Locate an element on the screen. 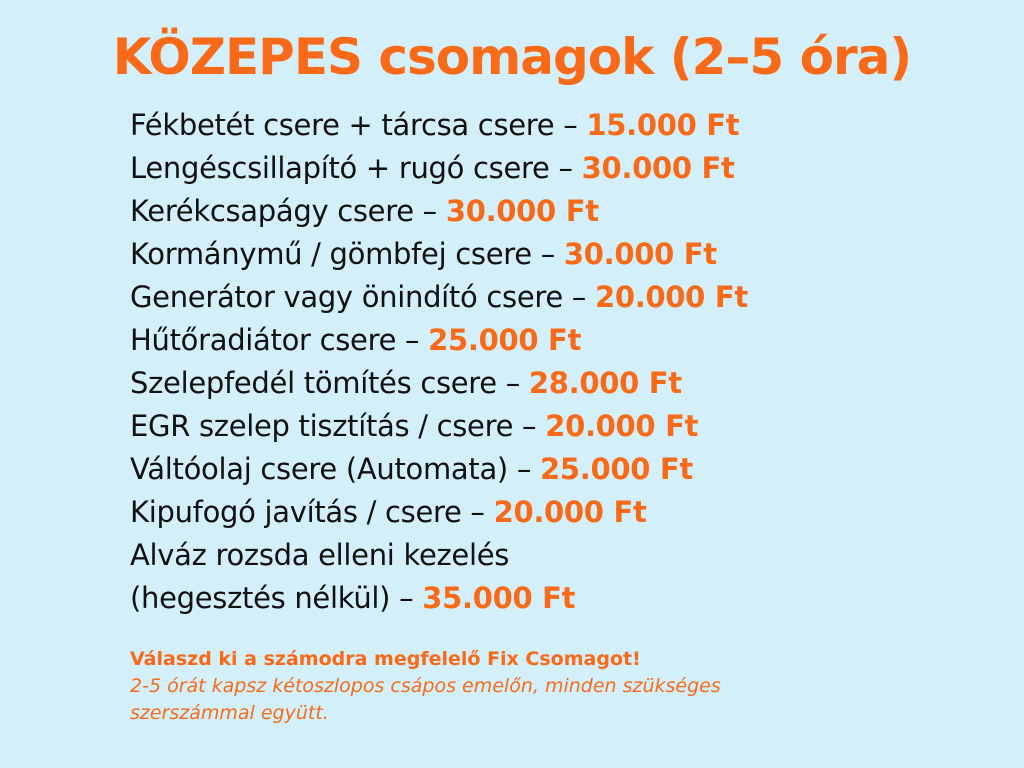  price-list-item: Alváz rozsda elleni kezelés is located at coordinates (439, 555).